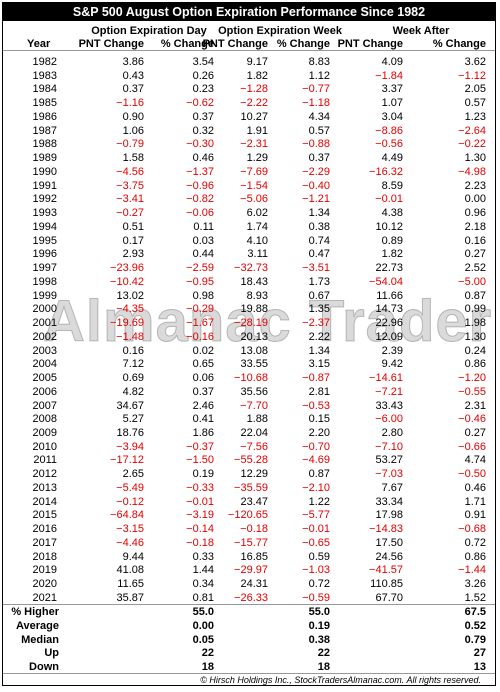  Describe the element at coordinates (203, 130) in the screenshot. I see `value-cell: 0.32` at that location.